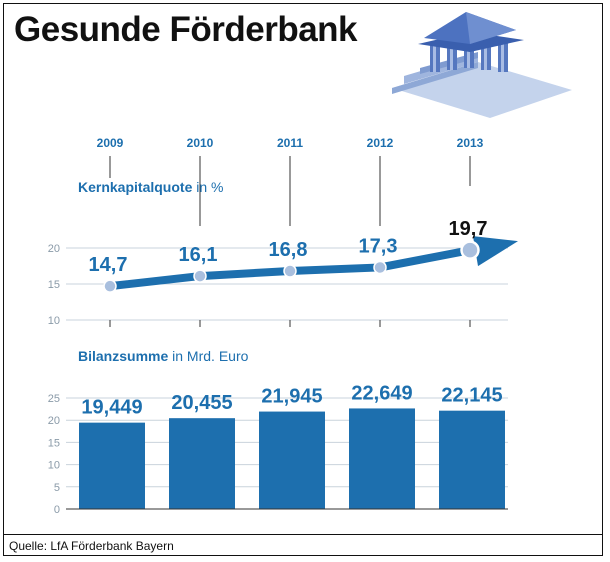 The height and width of the screenshot is (562, 610). I want to click on line-data-label: 19,7, so click(468, 229).